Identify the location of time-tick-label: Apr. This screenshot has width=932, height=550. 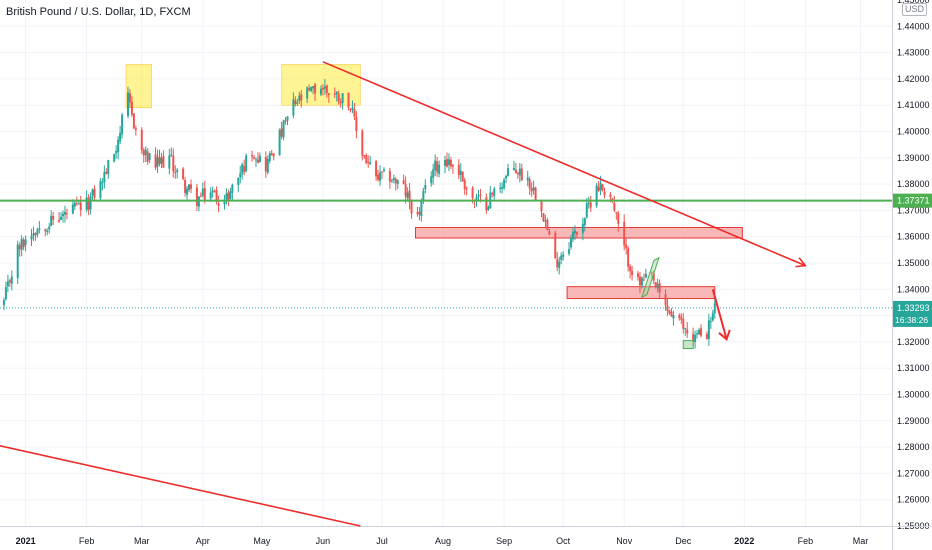
(203, 541).